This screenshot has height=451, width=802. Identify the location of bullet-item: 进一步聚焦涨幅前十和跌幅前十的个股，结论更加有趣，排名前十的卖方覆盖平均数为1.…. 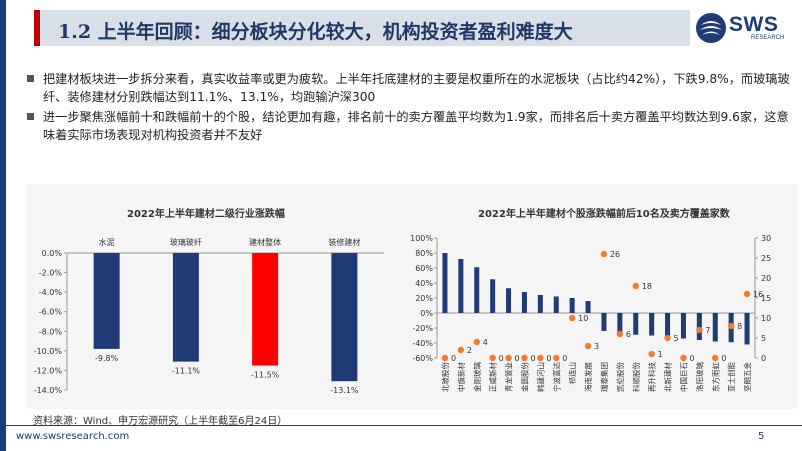
(411, 126).